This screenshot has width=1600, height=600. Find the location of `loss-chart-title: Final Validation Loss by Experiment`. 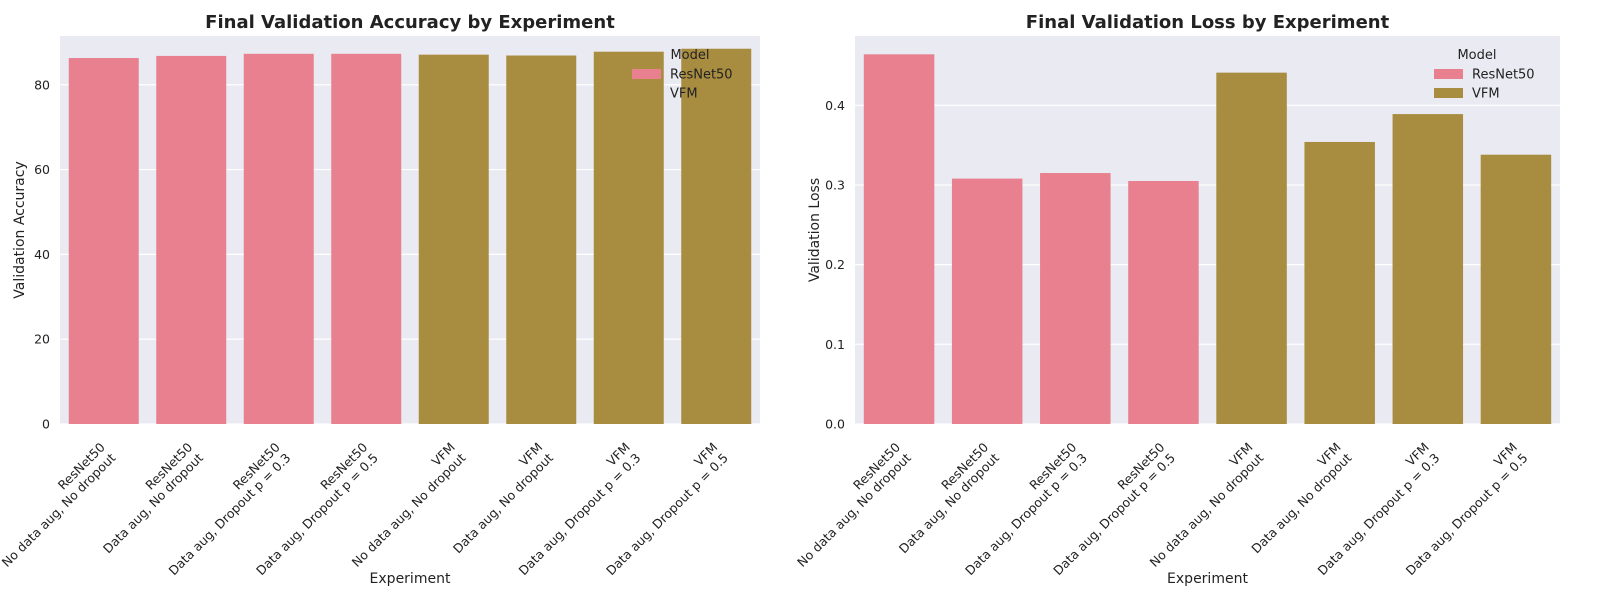

loss-chart-title: Final Validation Loss by Experiment is located at coordinates (1208, 22).